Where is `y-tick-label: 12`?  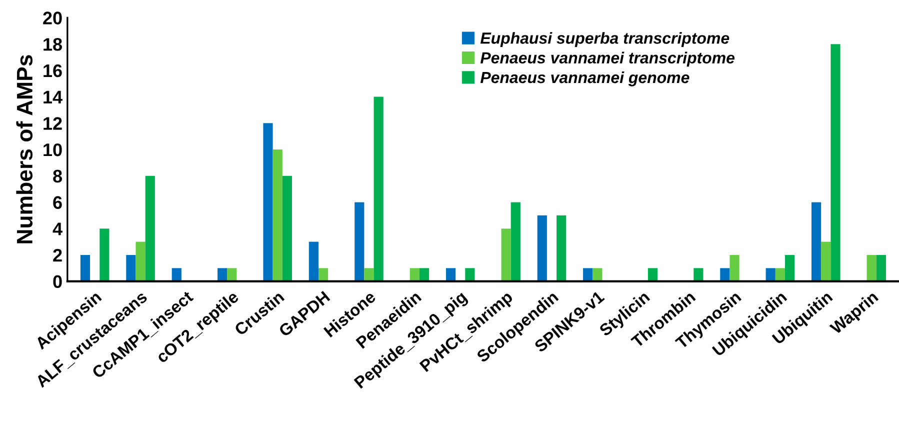 y-tick-label: 12 is located at coordinates (53, 123).